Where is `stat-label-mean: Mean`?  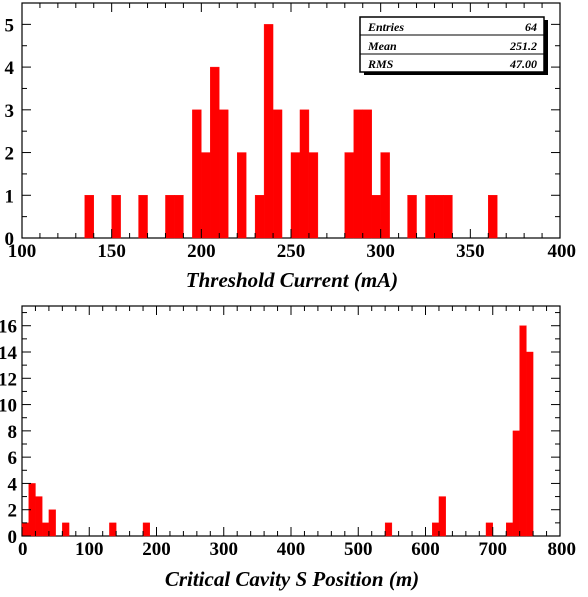 stat-label-mean: Mean is located at coordinates (382, 46).